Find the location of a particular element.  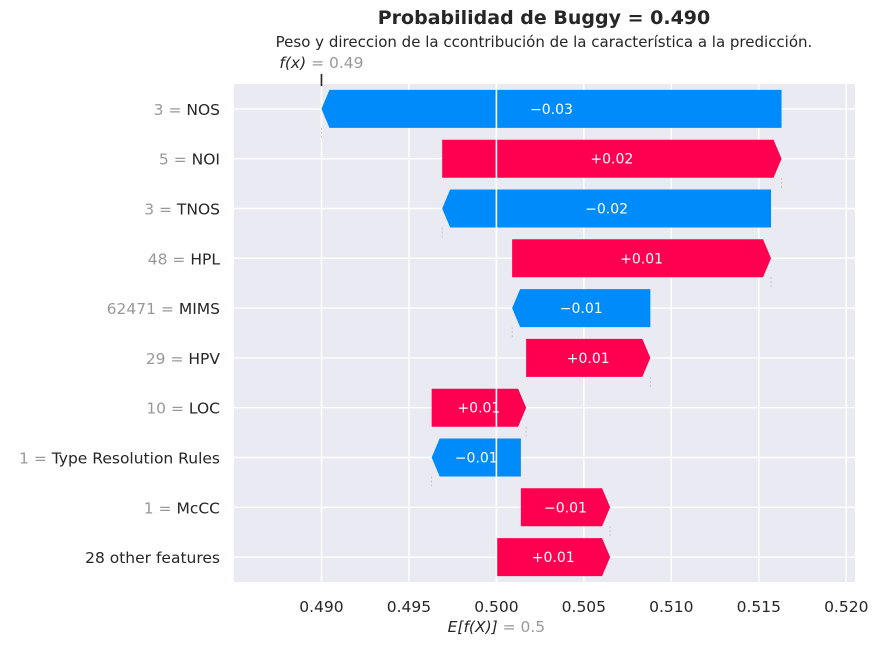

bar-value-label: +0.02 is located at coordinates (611, 160).